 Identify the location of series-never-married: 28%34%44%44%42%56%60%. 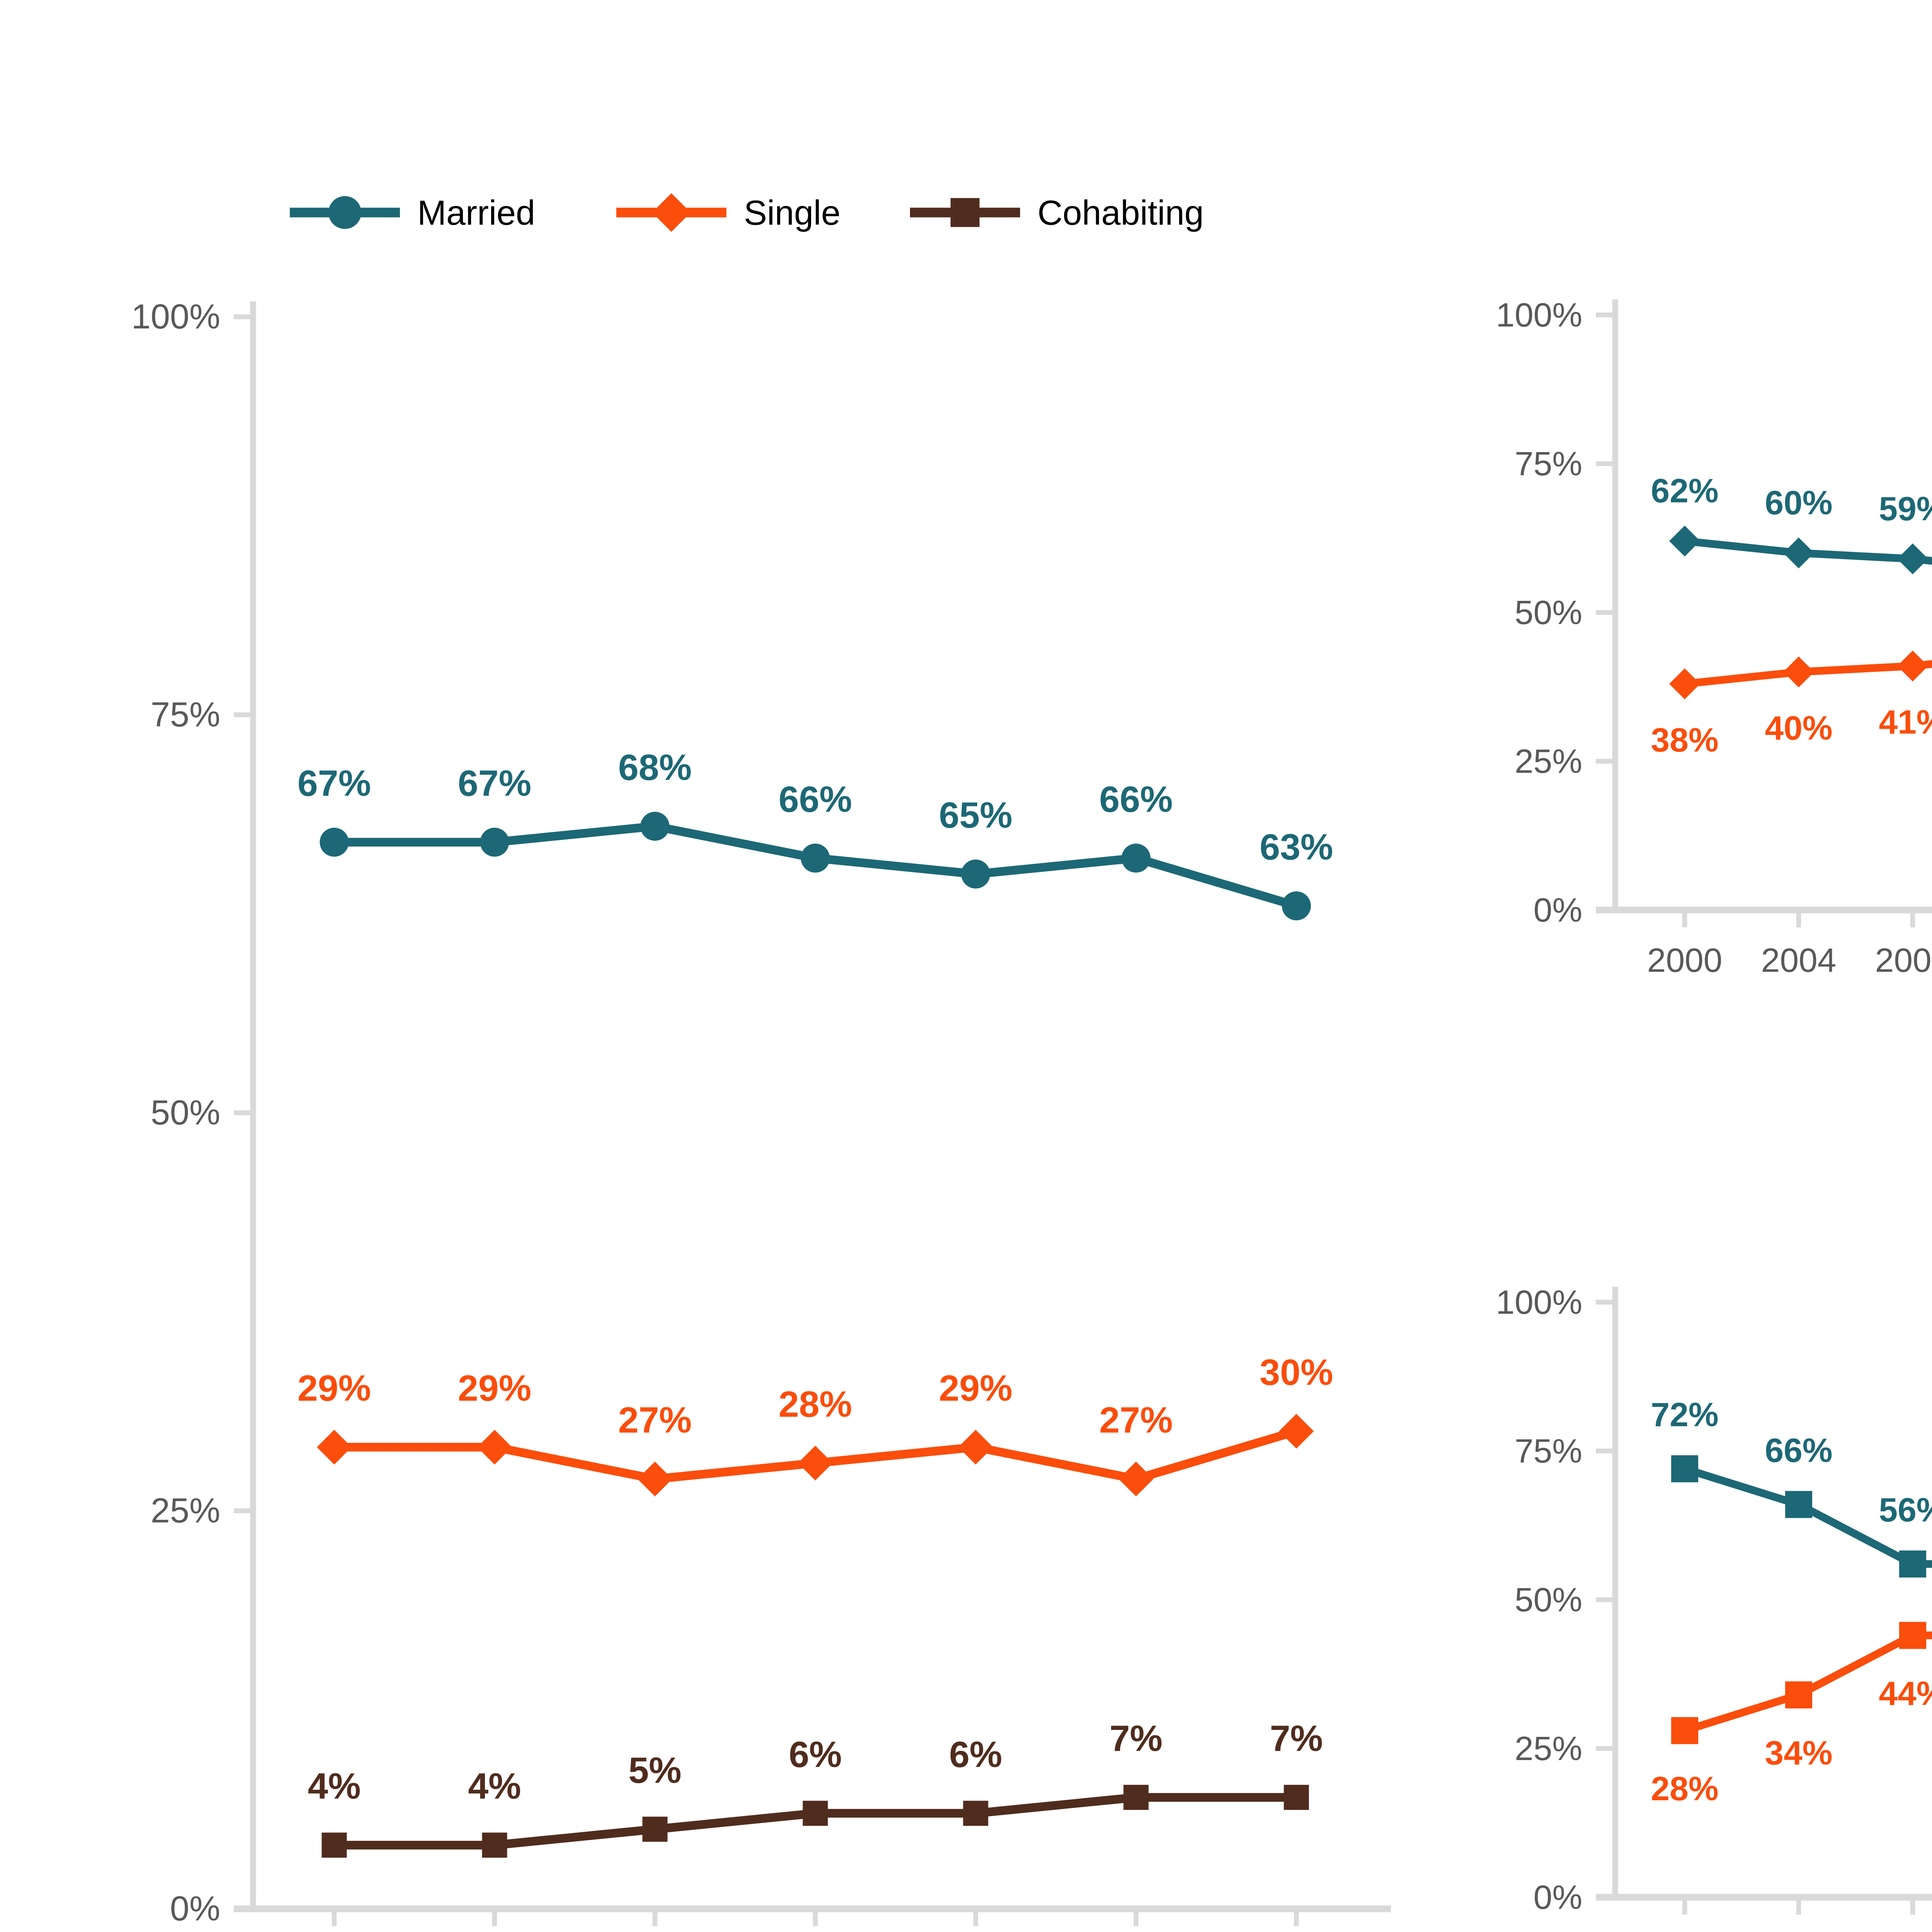
(1792, 1715).